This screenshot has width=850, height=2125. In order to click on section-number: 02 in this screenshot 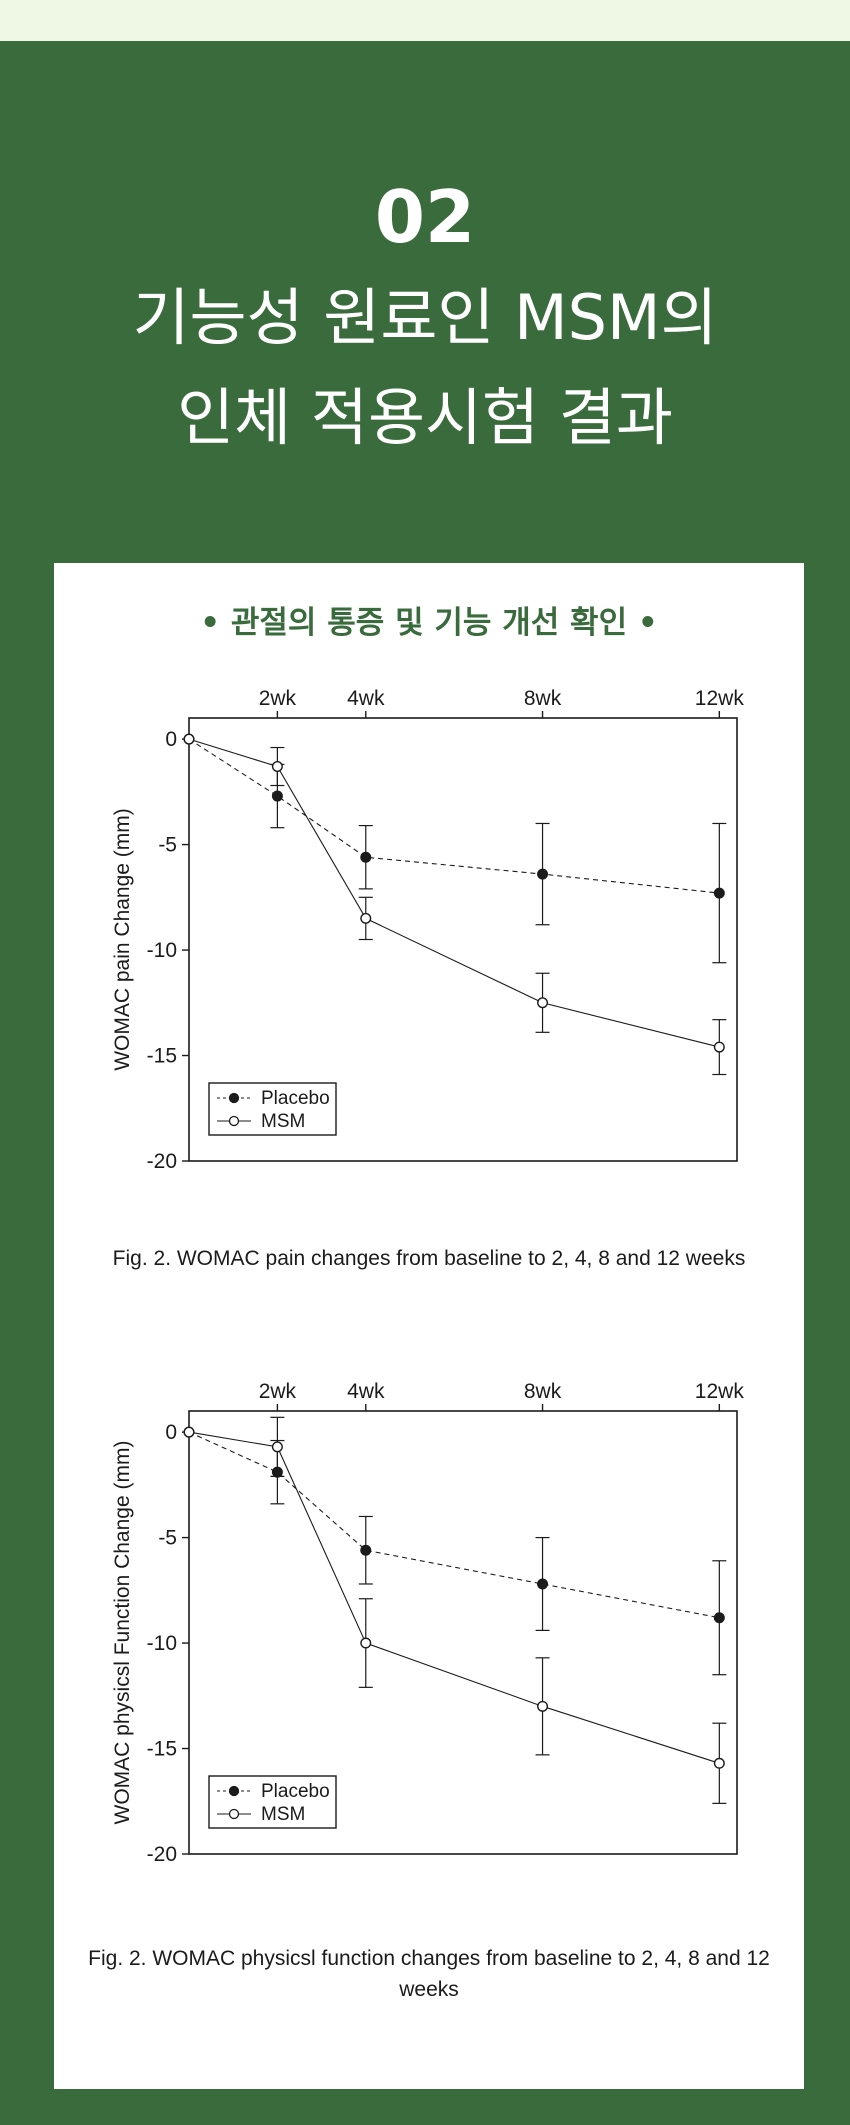, I will do `click(425, 217)`.